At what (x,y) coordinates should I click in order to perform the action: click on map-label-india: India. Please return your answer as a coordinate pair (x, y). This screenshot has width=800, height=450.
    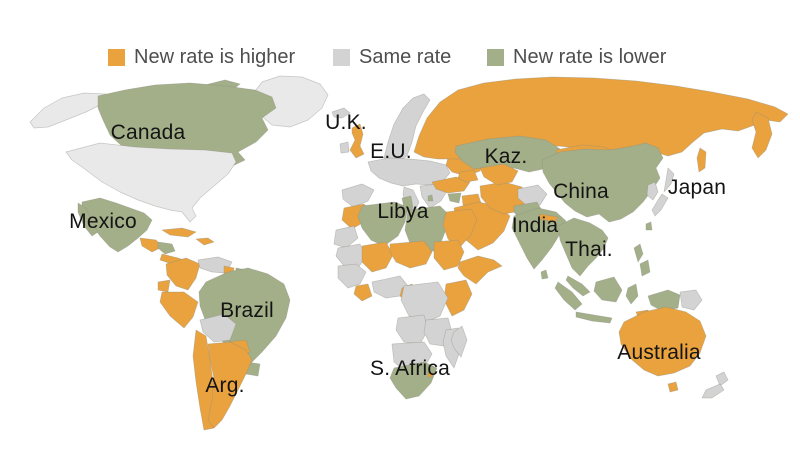
    Looking at the image, I should click on (535, 225).